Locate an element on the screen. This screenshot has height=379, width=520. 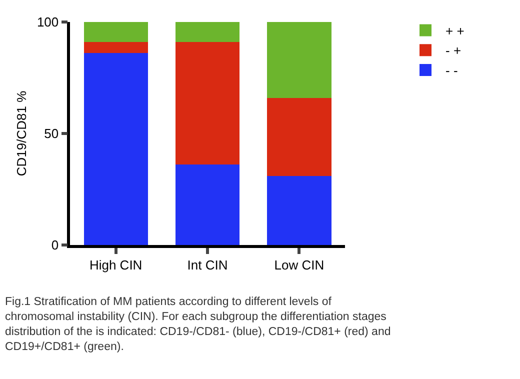
x-tick-label: Low CIN is located at coordinates (299, 264).